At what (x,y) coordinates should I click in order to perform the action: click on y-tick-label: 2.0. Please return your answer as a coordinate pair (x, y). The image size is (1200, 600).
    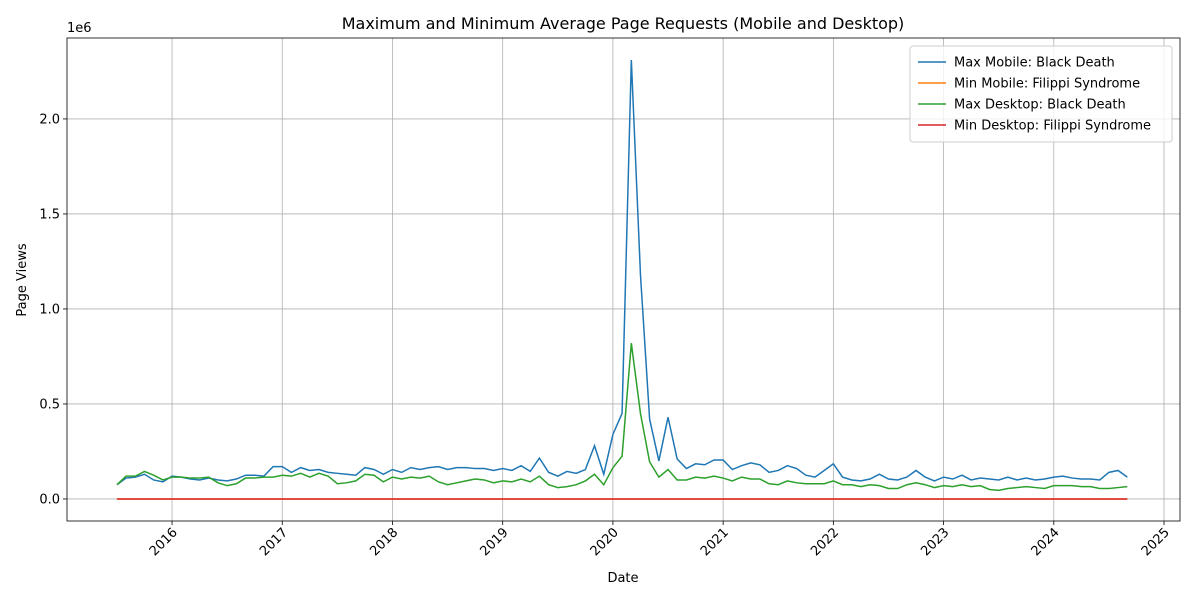
    Looking at the image, I should click on (49, 119).